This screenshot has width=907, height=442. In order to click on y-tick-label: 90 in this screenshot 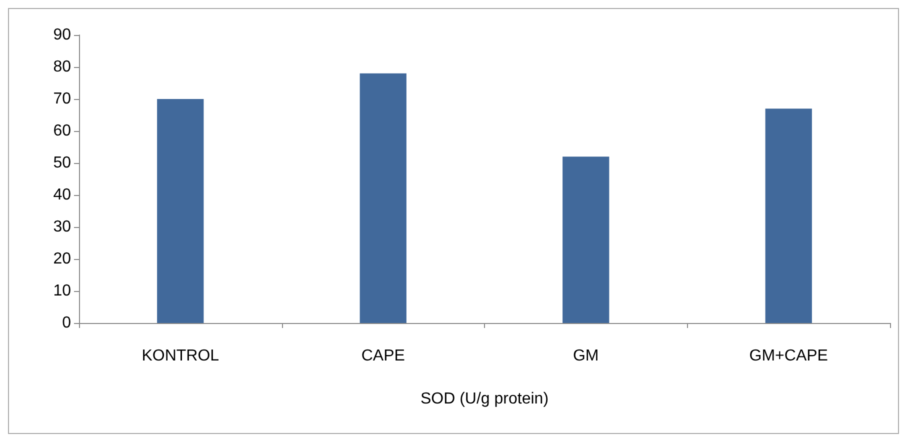, I will do `click(62, 35)`.